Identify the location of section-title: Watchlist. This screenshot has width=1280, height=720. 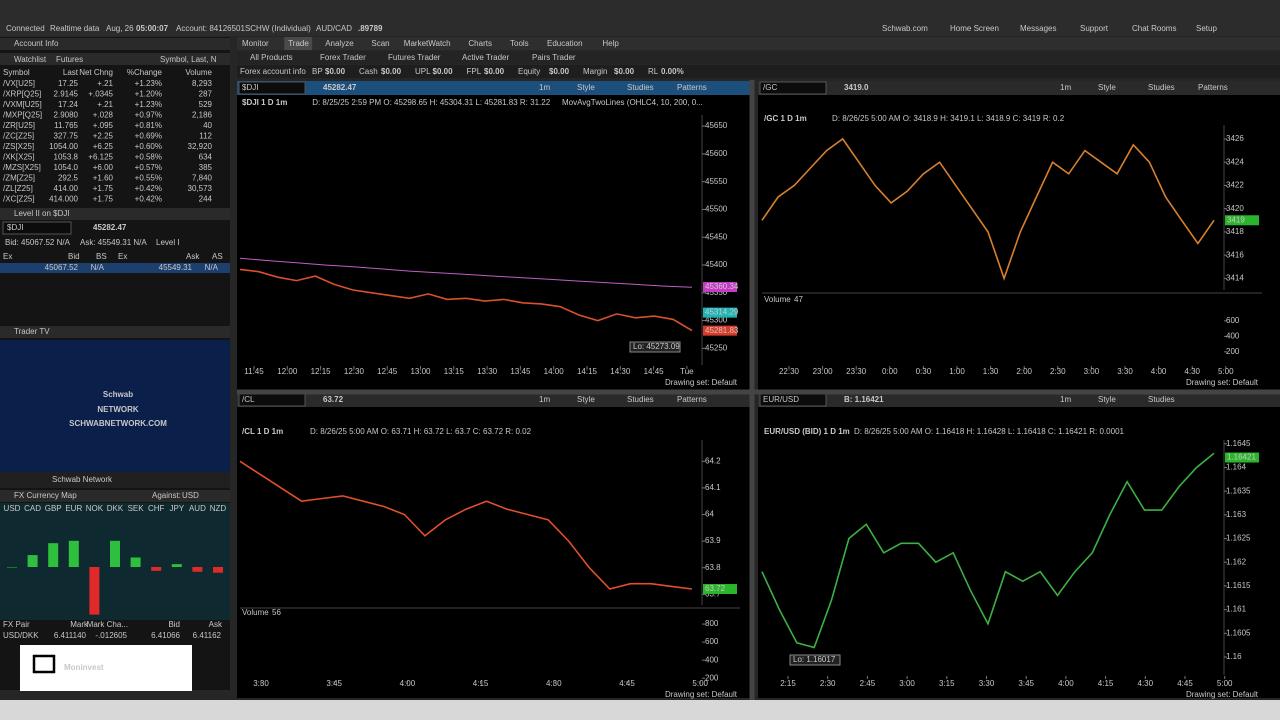
(30, 59).